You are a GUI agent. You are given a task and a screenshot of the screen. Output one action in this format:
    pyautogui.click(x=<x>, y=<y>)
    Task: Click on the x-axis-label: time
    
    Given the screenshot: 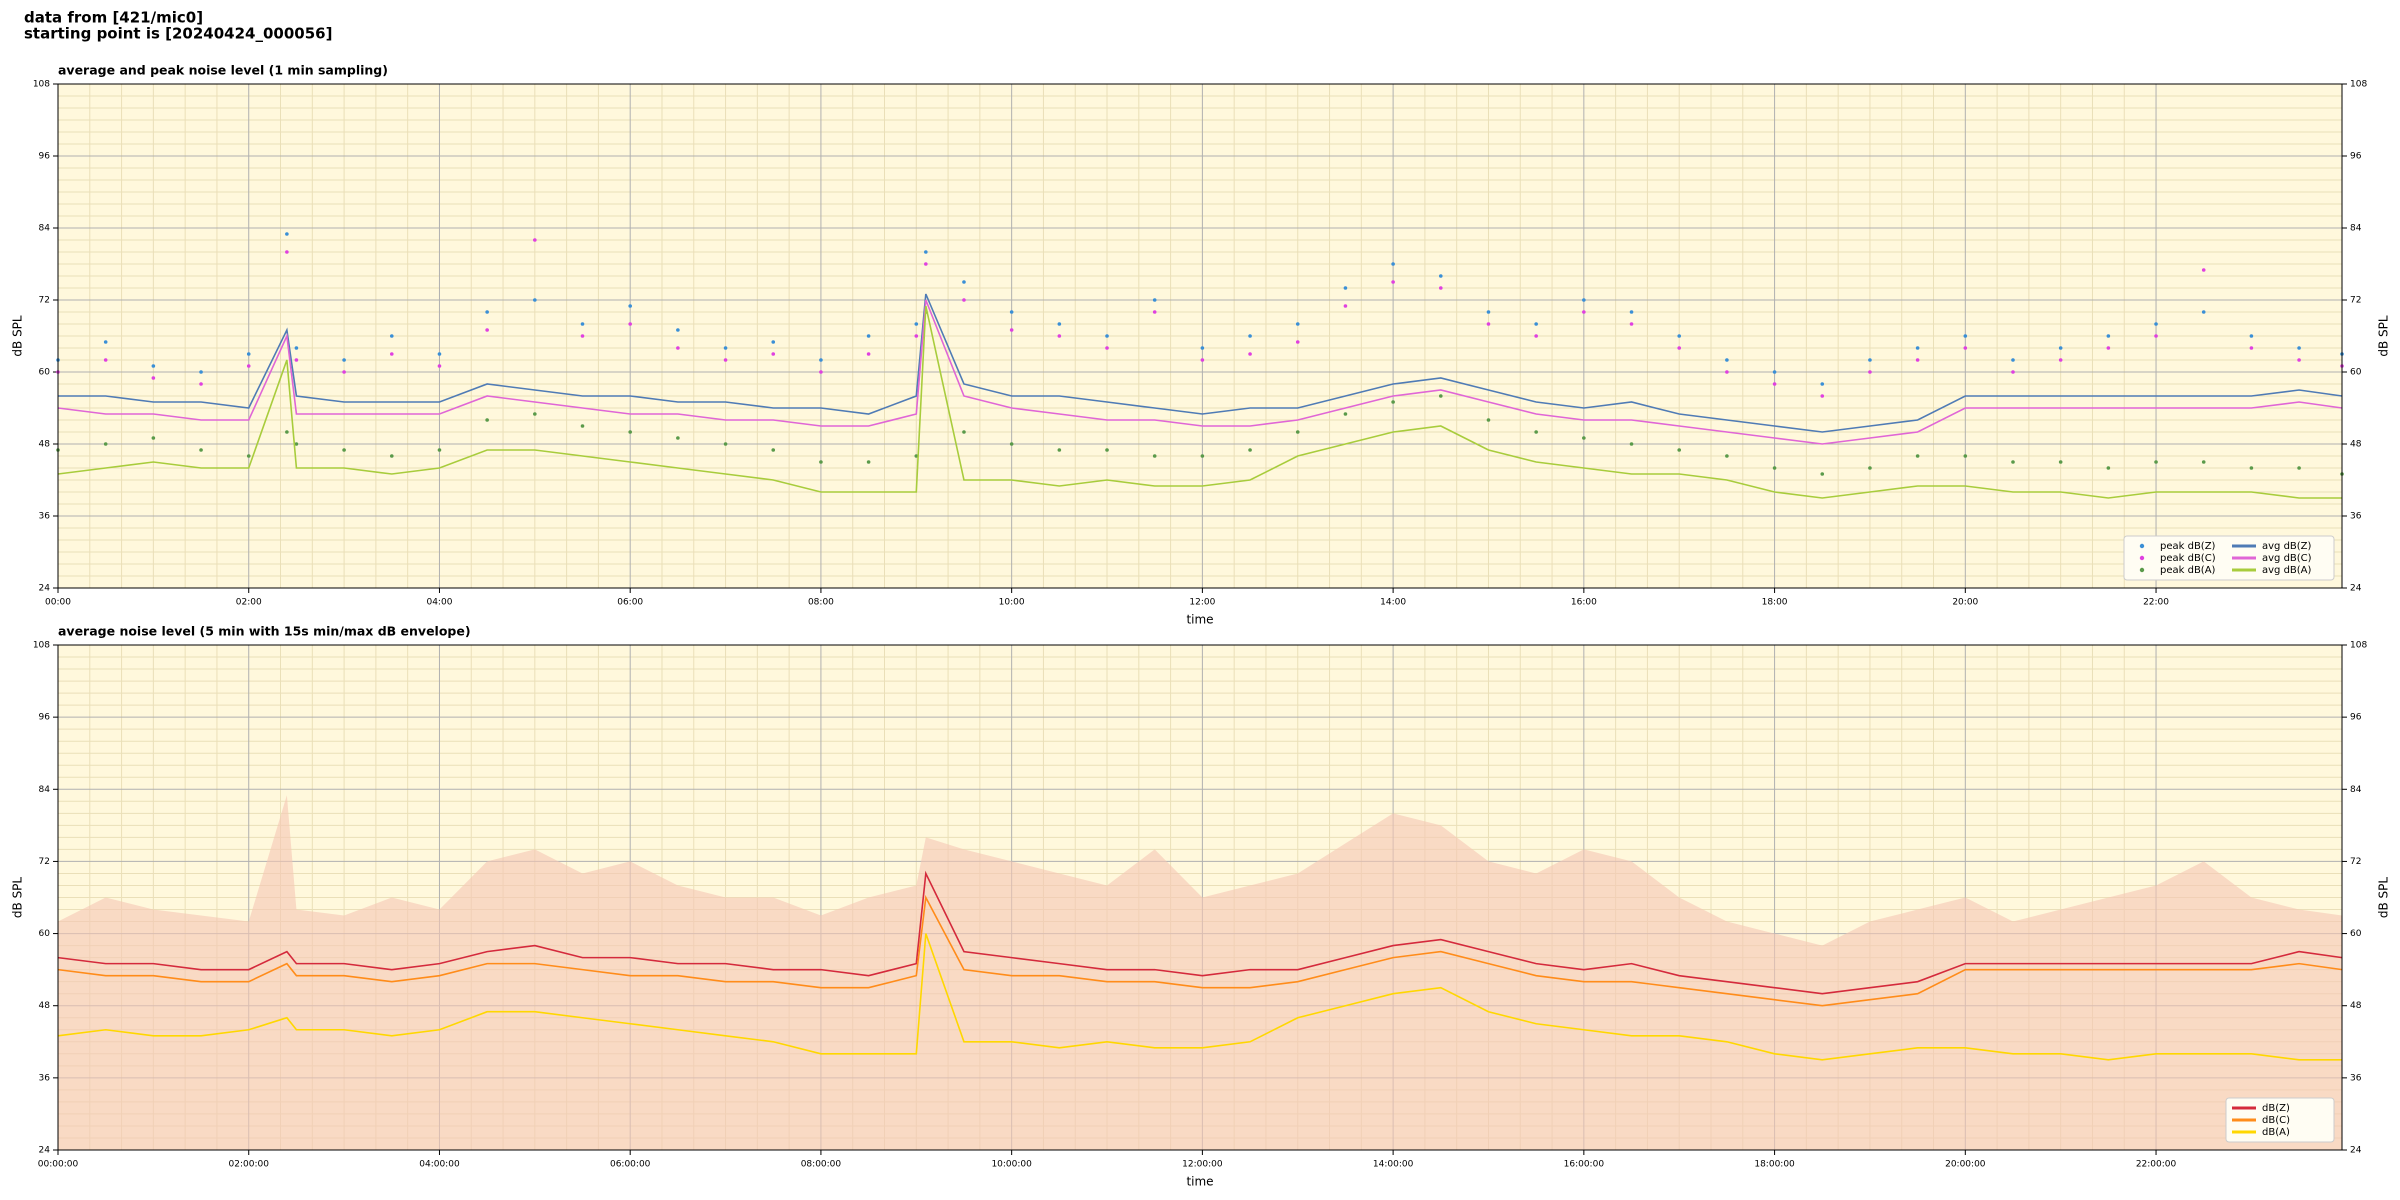 What is the action you would take?
    pyautogui.click(x=1199, y=620)
    